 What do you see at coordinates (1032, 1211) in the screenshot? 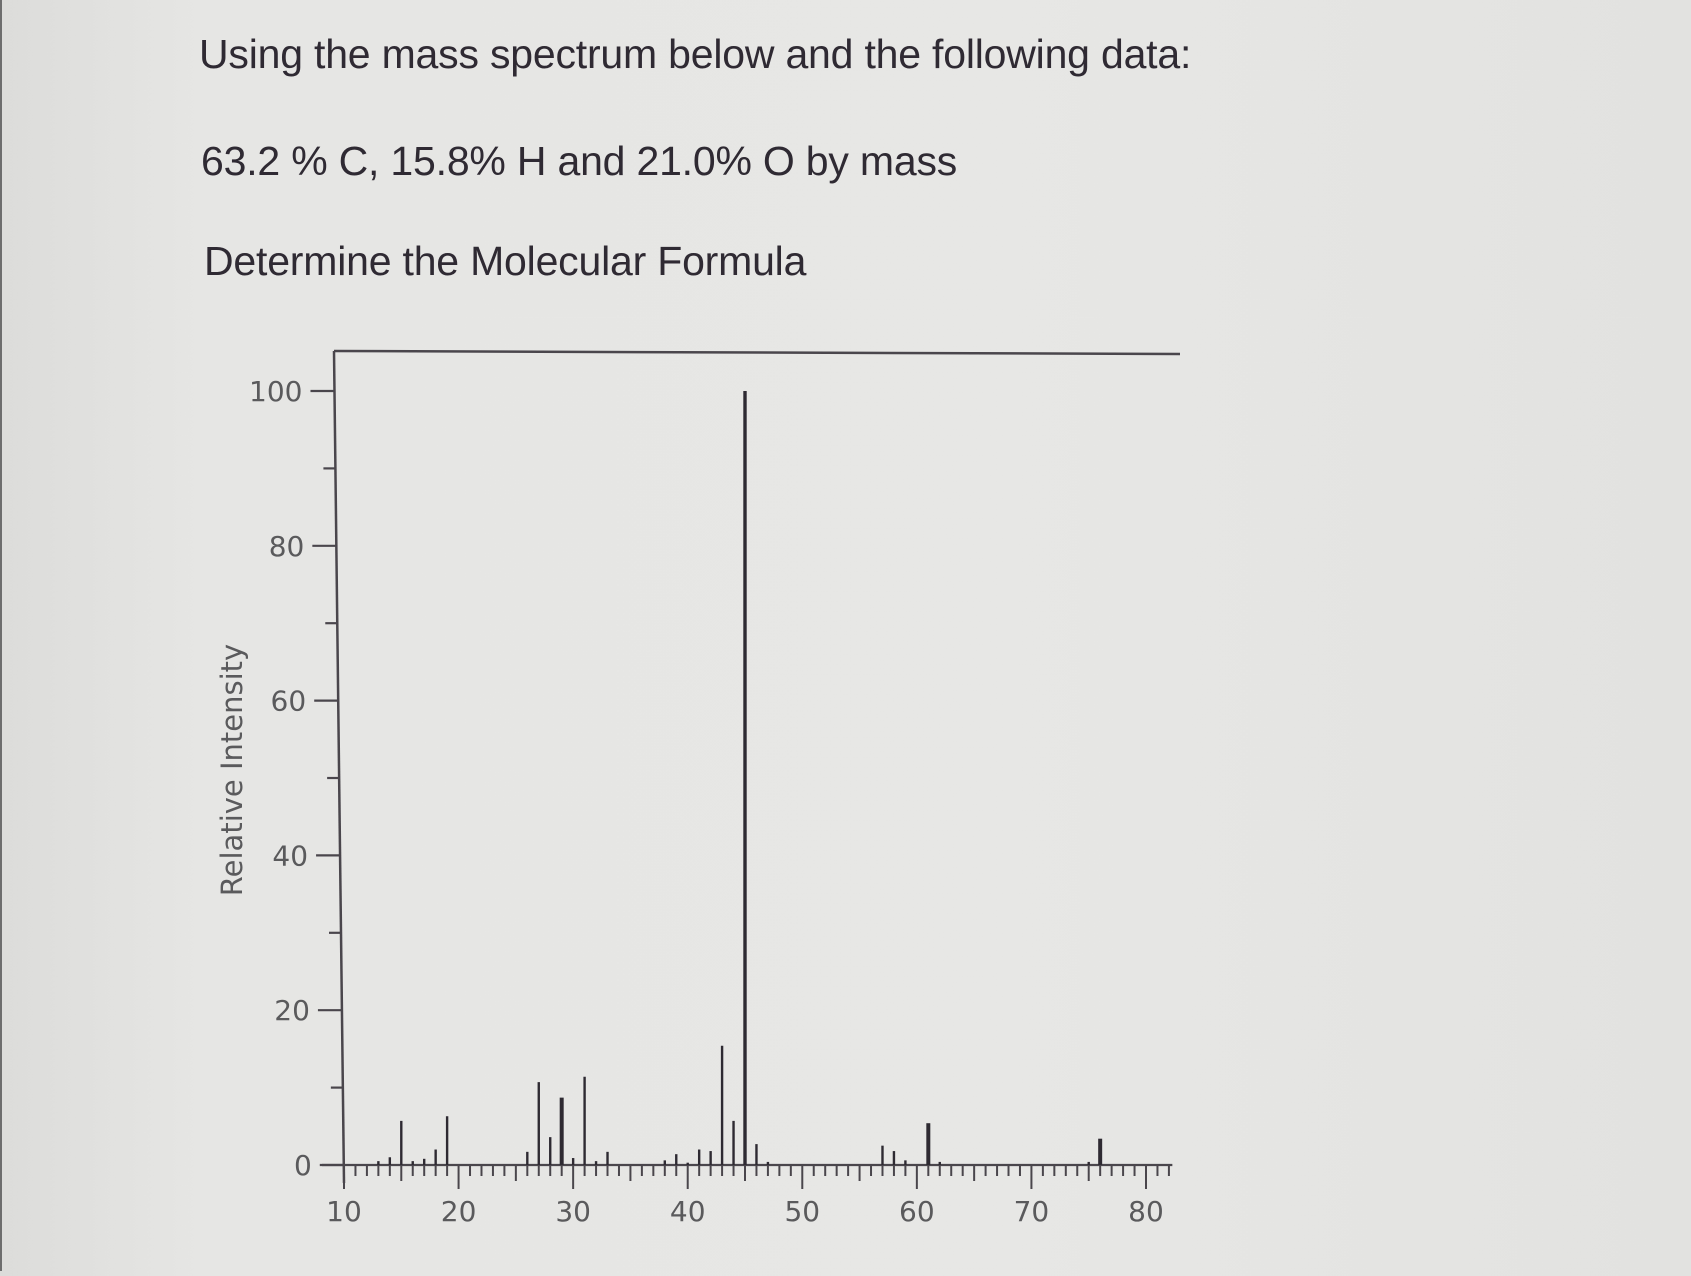
I see `x-tick-label: 70` at bounding box center [1032, 1211].